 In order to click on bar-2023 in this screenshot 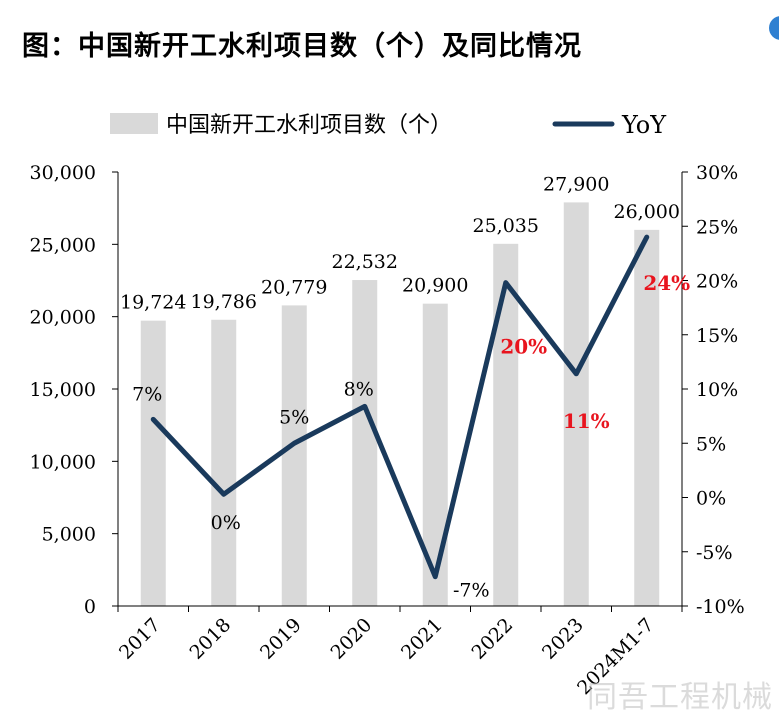, I will do `click(576, 404)`.